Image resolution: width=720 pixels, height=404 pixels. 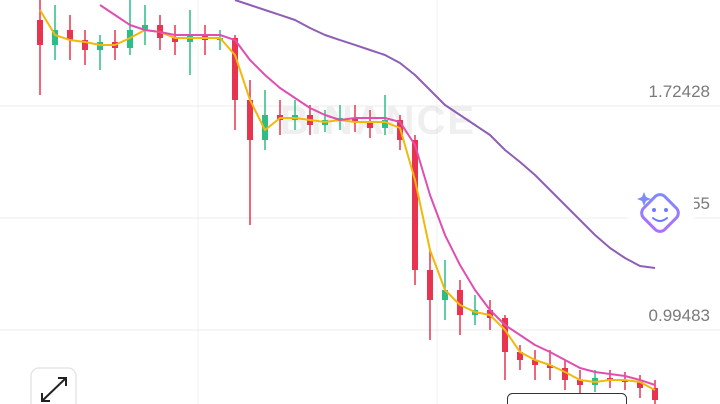 I want to click on icon-frame, so click(x=660, y=213).